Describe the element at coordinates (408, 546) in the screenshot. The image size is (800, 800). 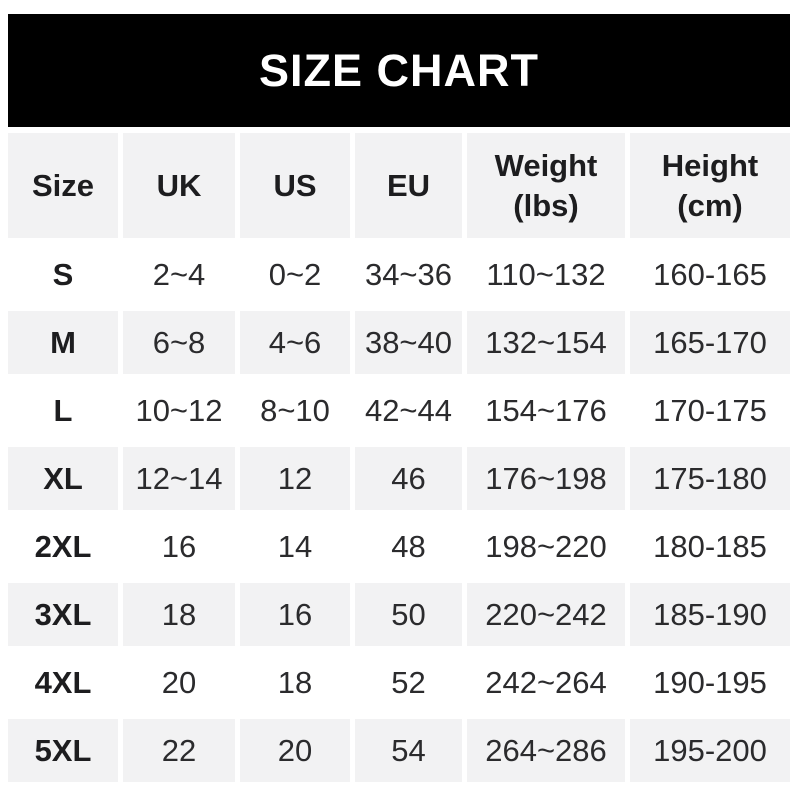
I see `eu-value: 48` at that location.